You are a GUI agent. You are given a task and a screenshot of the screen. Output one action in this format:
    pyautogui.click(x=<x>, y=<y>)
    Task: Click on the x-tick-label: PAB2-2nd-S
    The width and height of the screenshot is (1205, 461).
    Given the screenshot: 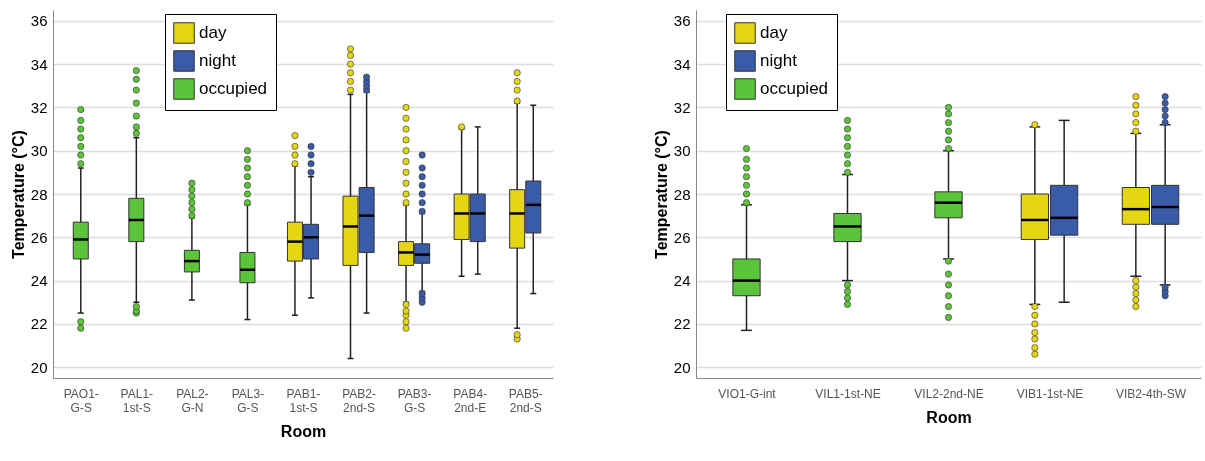 What is the action you would take?
    pyautogui.click(x=359, y=400)
    